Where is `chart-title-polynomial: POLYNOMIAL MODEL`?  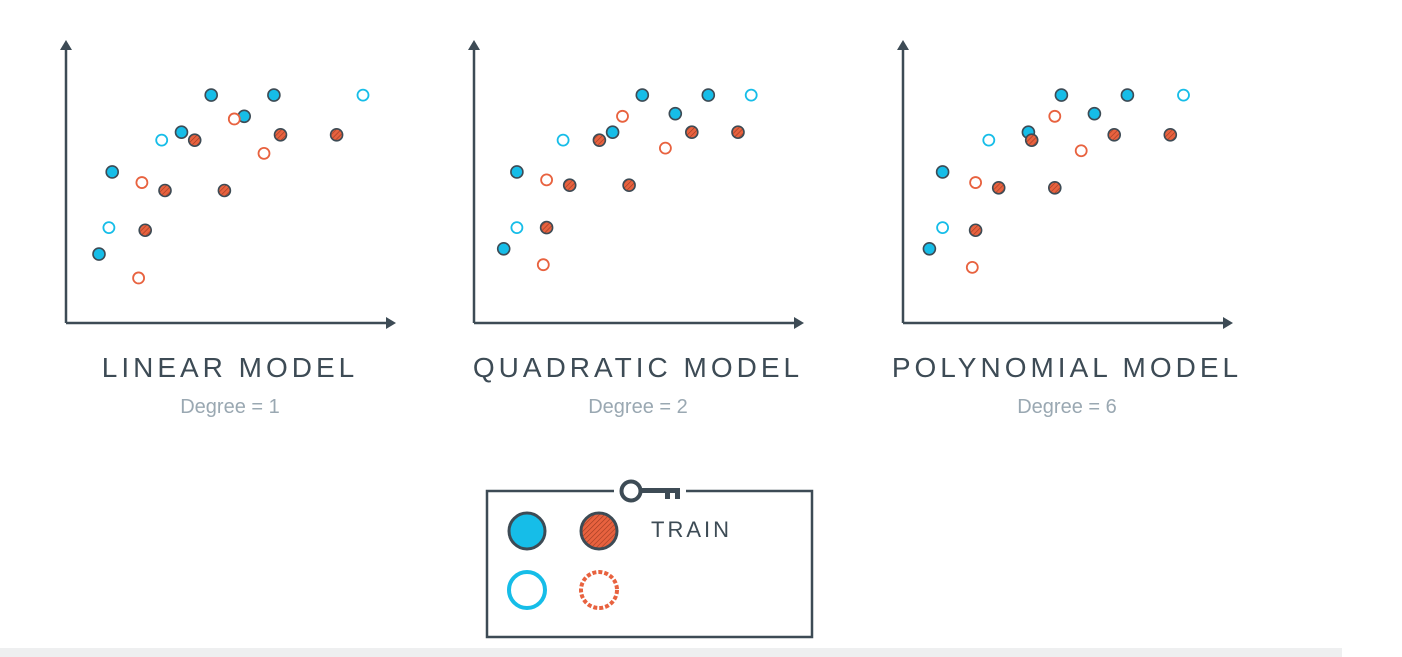 chart-title-polynomial: POLYNOMIAL MODEL is located at coordinates (1067, 367).